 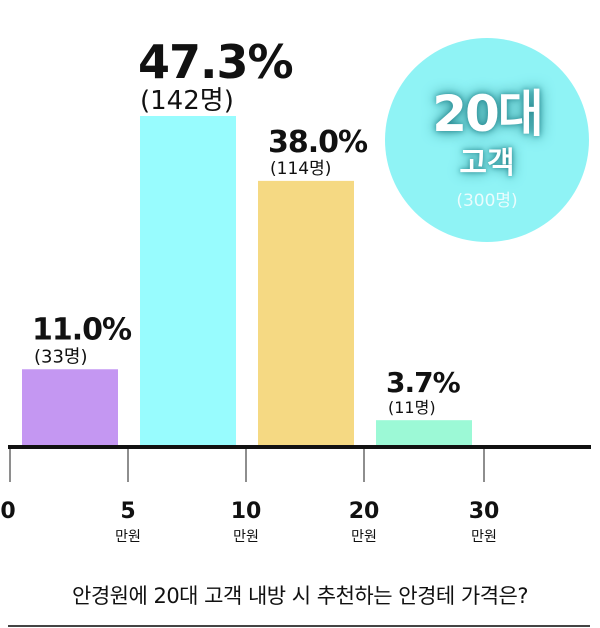 I want to click on count-label-1: (33명), so click(x=61, y=356).